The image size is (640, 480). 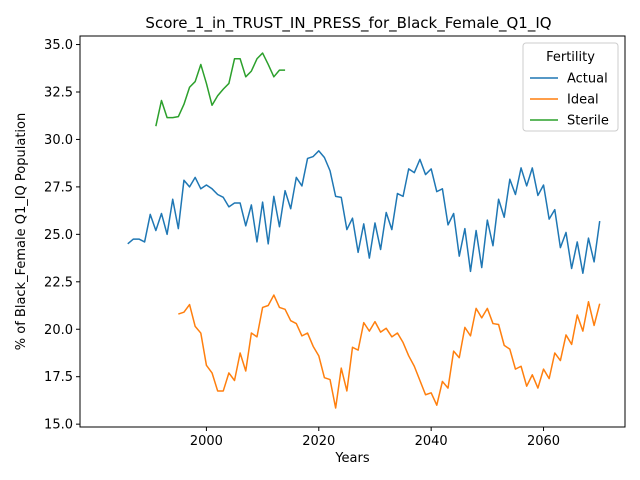 What do you see at coordinates (570, 57) in the screenshot?
I see `legend-title: Fertility` at bounding box center [570, 57].